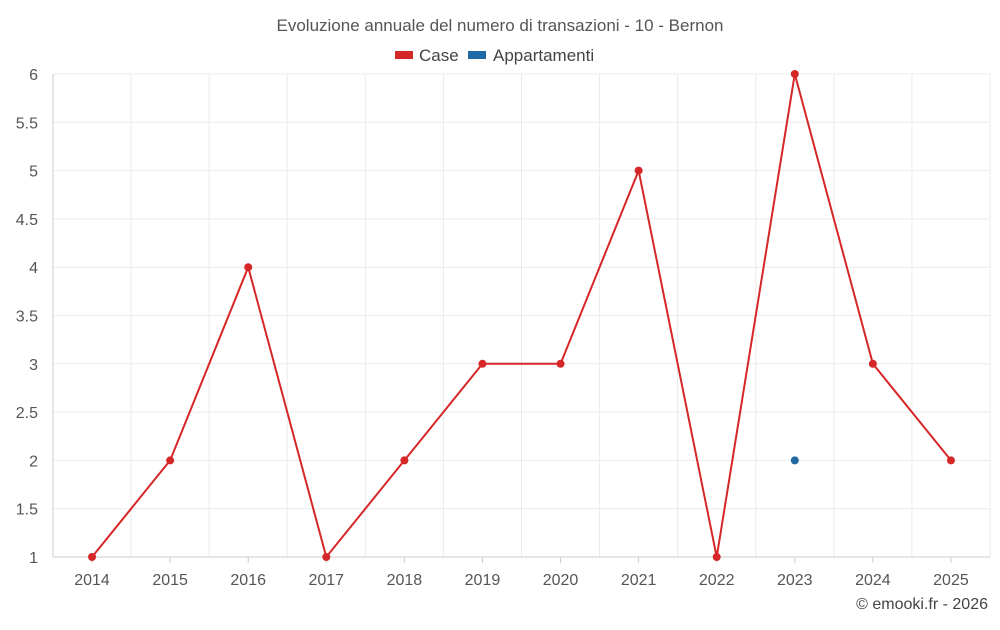 This screenshot has width=1000, height=630. I want to click on legend: Case Appartamenti, so click(494, 55).